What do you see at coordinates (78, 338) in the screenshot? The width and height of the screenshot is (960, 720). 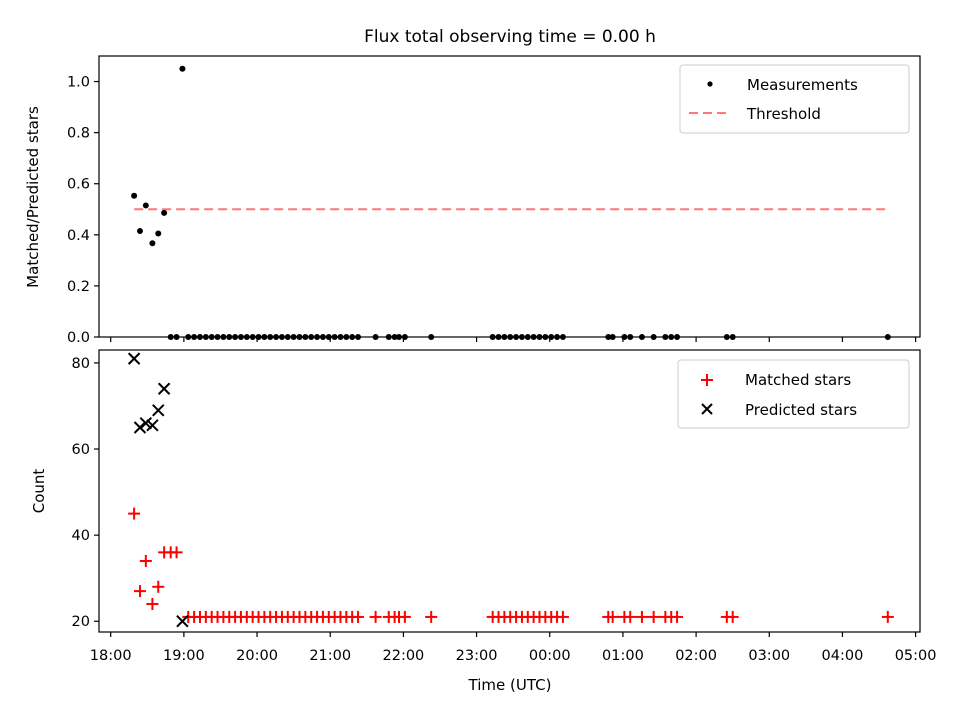 I see `top-y-tick-label: 0.0` at bounding box center [78, 338].